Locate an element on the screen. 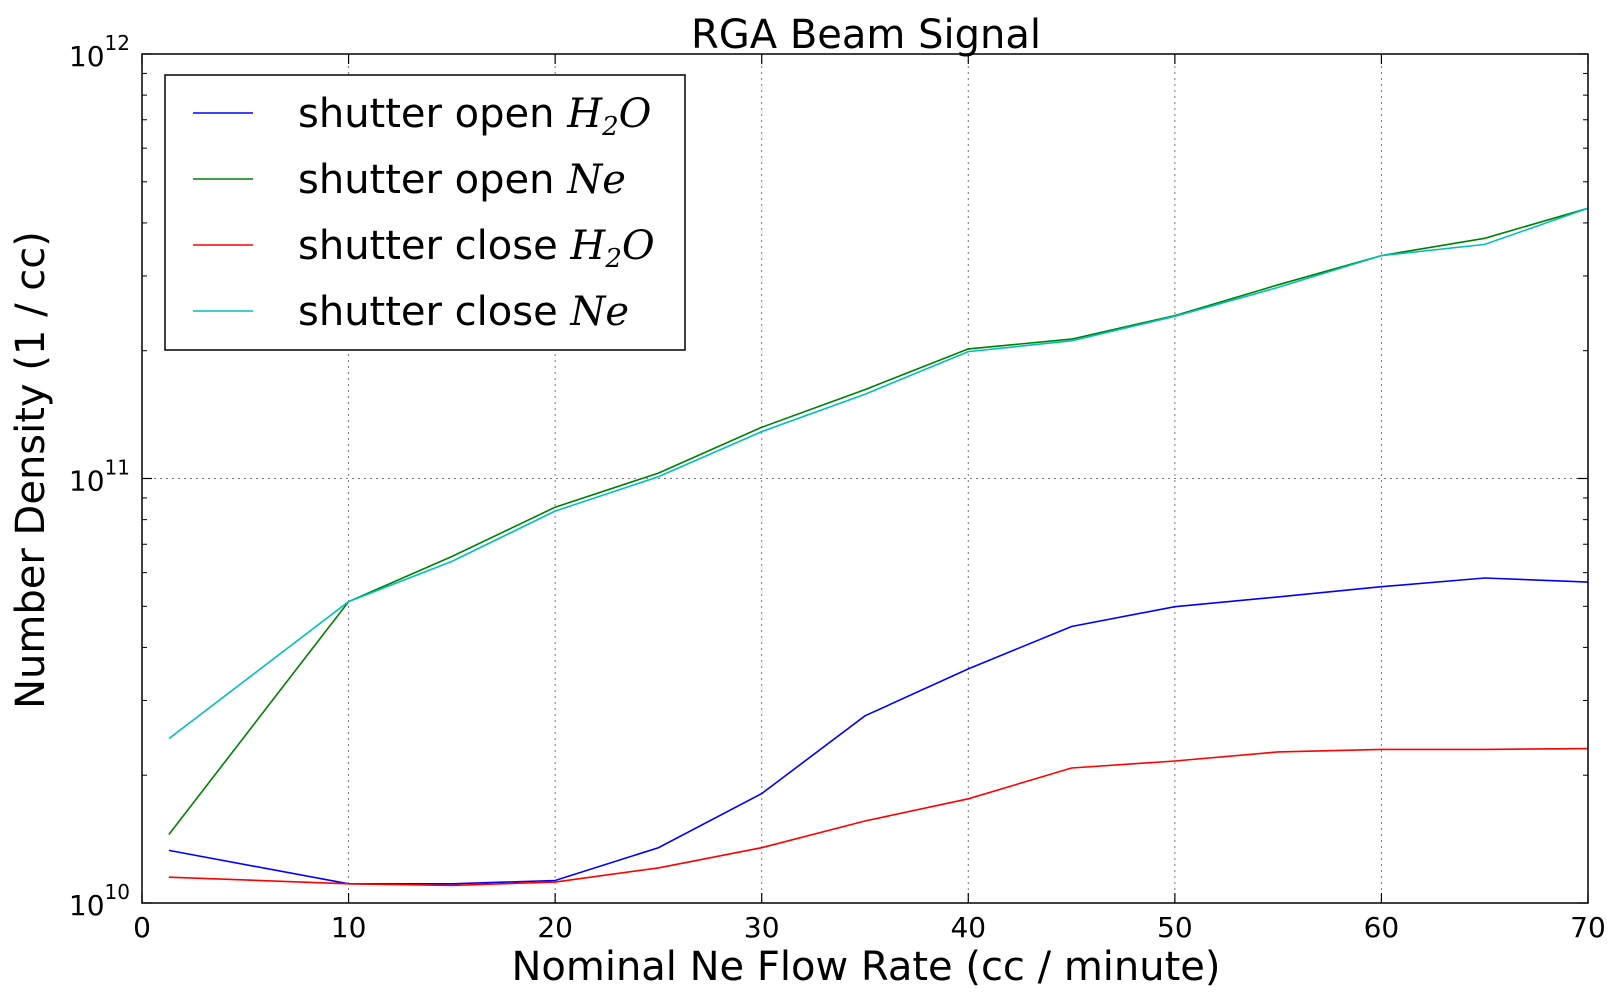 Image resolution: width=1618 pixels, height=1000 pixels. chart-title: RGA Beam Signal is located at coordinates (866, 35).